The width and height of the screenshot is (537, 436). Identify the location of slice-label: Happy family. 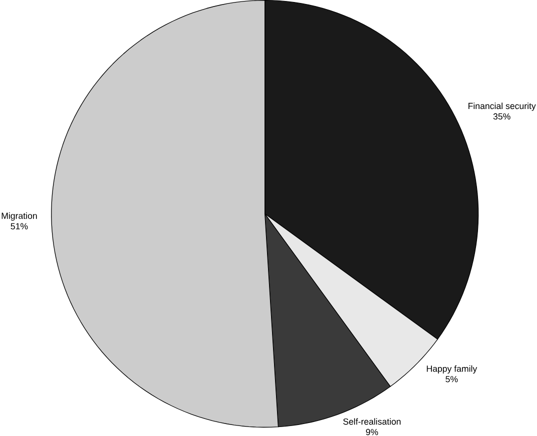
(452, 369).